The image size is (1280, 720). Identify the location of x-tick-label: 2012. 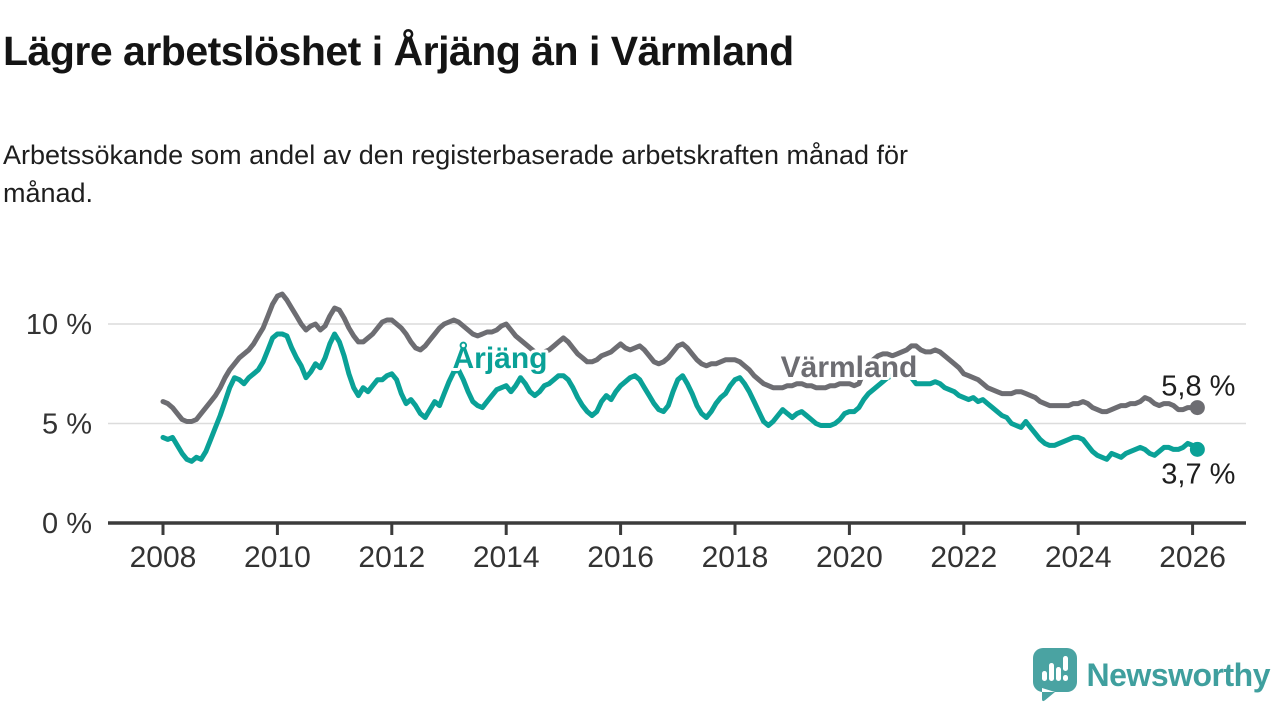
(391, 557).